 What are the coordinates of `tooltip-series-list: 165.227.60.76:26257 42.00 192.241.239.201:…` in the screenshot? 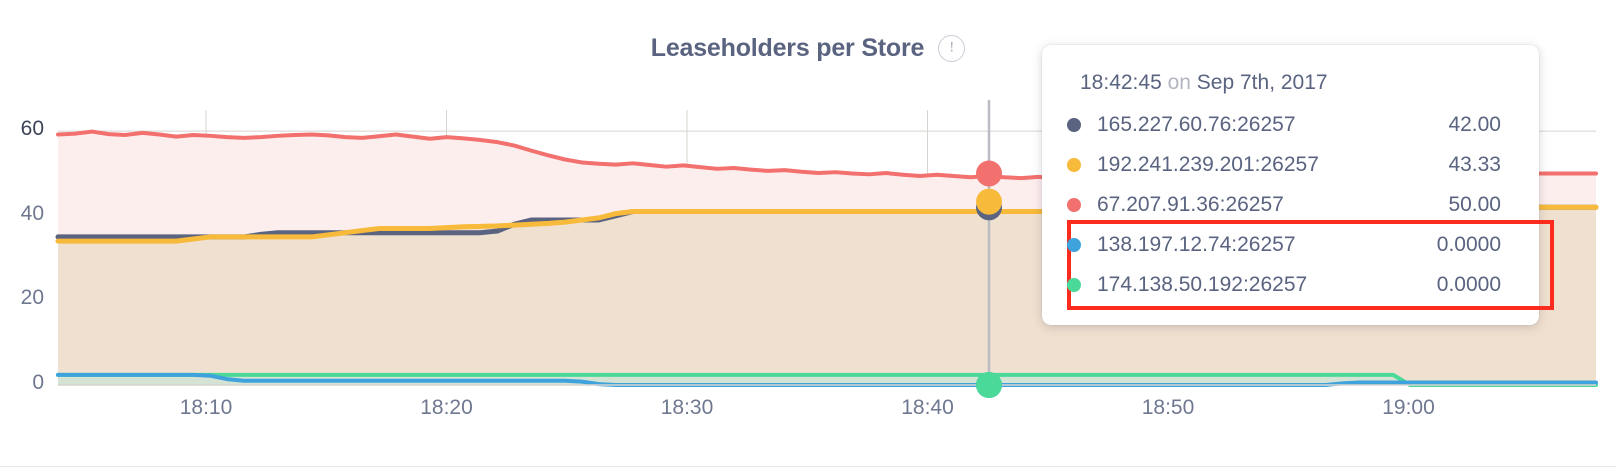 It's located at (1298, 207).